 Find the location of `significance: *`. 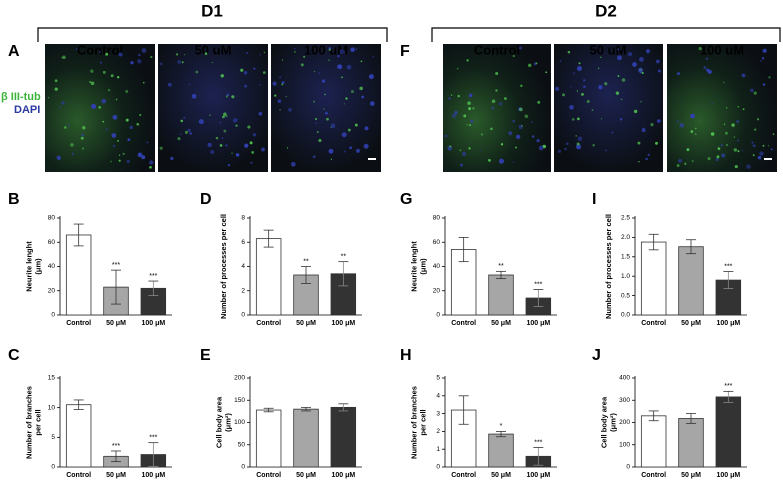

significance: * is located at coordinates (501, 426).